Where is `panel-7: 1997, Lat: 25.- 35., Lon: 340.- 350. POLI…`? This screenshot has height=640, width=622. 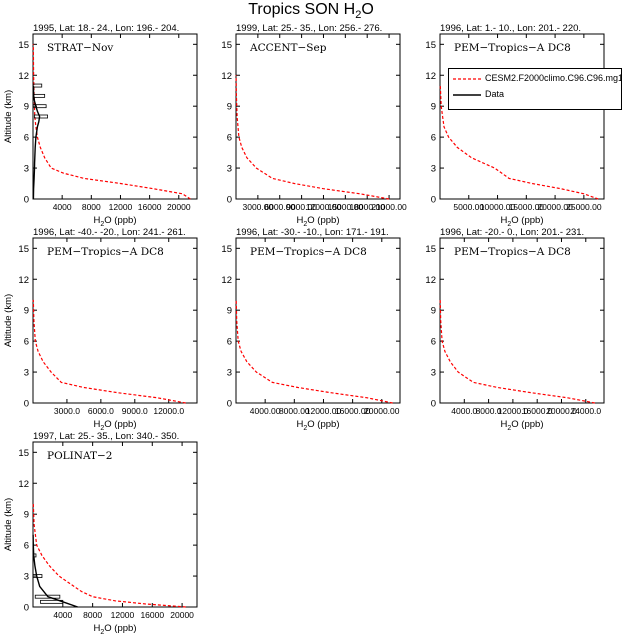
panel-7: 1997, Lat: 25.- 35., Lon: 340.- 350. POLI… is located at coordinates (100, 533).